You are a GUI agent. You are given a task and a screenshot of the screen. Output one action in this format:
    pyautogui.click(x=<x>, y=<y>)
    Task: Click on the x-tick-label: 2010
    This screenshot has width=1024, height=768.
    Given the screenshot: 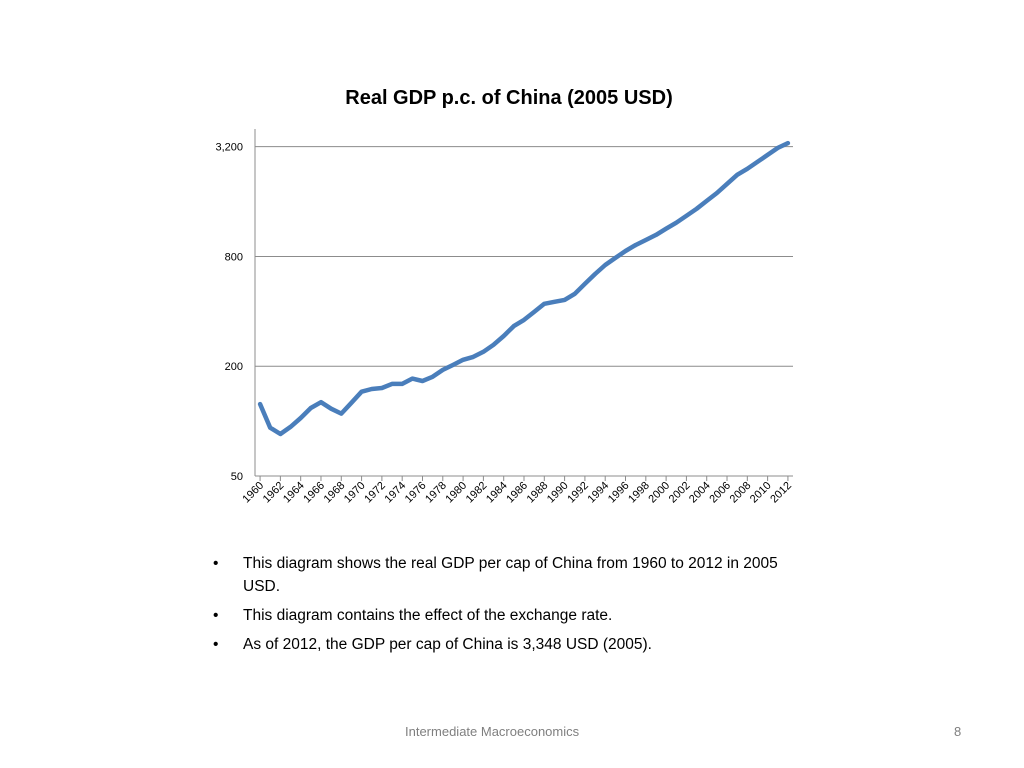 What is the action you would take?
    pyautogui.click(x=761, y=493)
    